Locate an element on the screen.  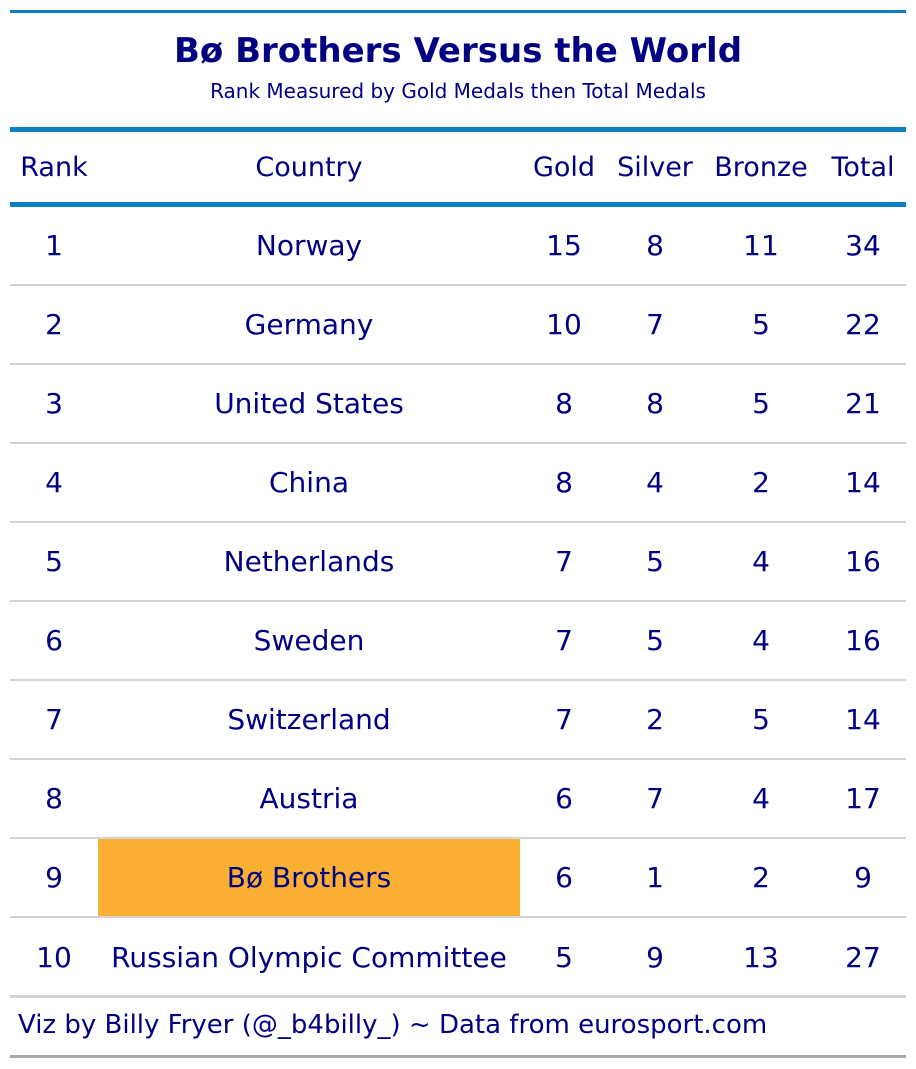
column-header-country: Country is located at coordinates (309, 167).